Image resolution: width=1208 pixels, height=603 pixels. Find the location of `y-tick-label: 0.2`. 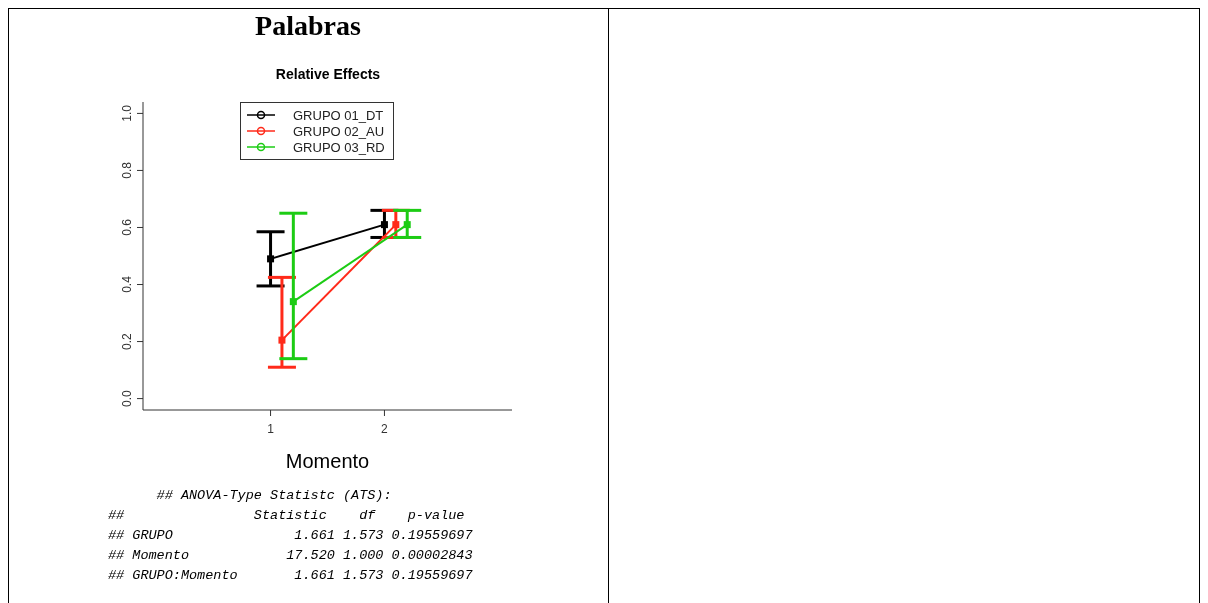

y-tick-label: 0.2 is located at coordinates (127, 341).